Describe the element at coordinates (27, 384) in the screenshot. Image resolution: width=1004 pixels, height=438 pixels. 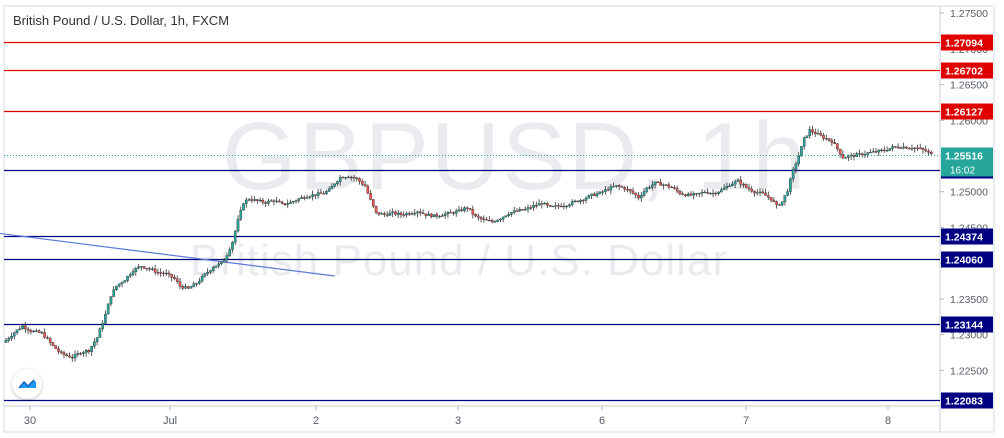
I see `tradingview-logo-icon` at that location.